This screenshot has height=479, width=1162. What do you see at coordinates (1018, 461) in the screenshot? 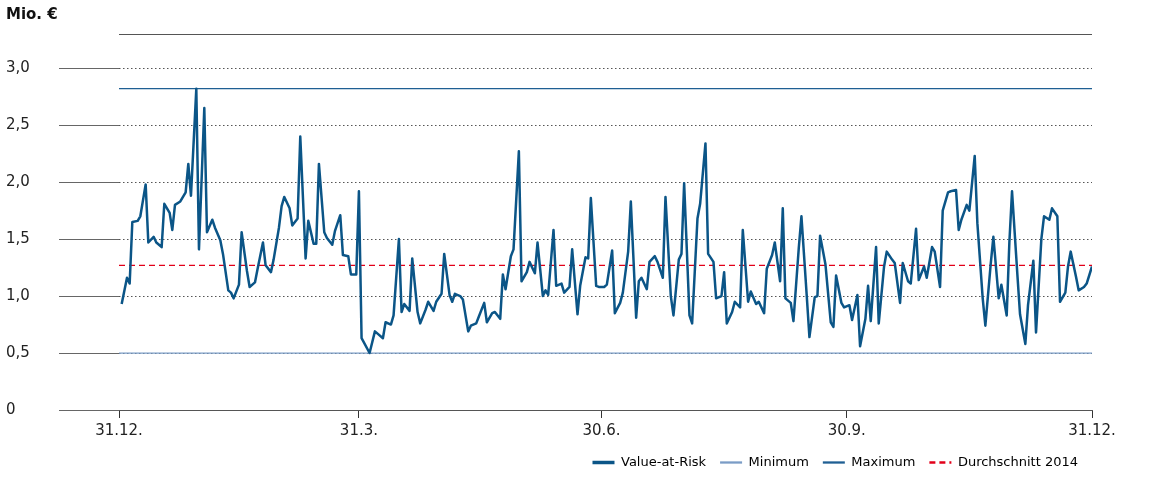
I see `legend-label: Durchschnitt 2014` at bounding box center [1018, 461].